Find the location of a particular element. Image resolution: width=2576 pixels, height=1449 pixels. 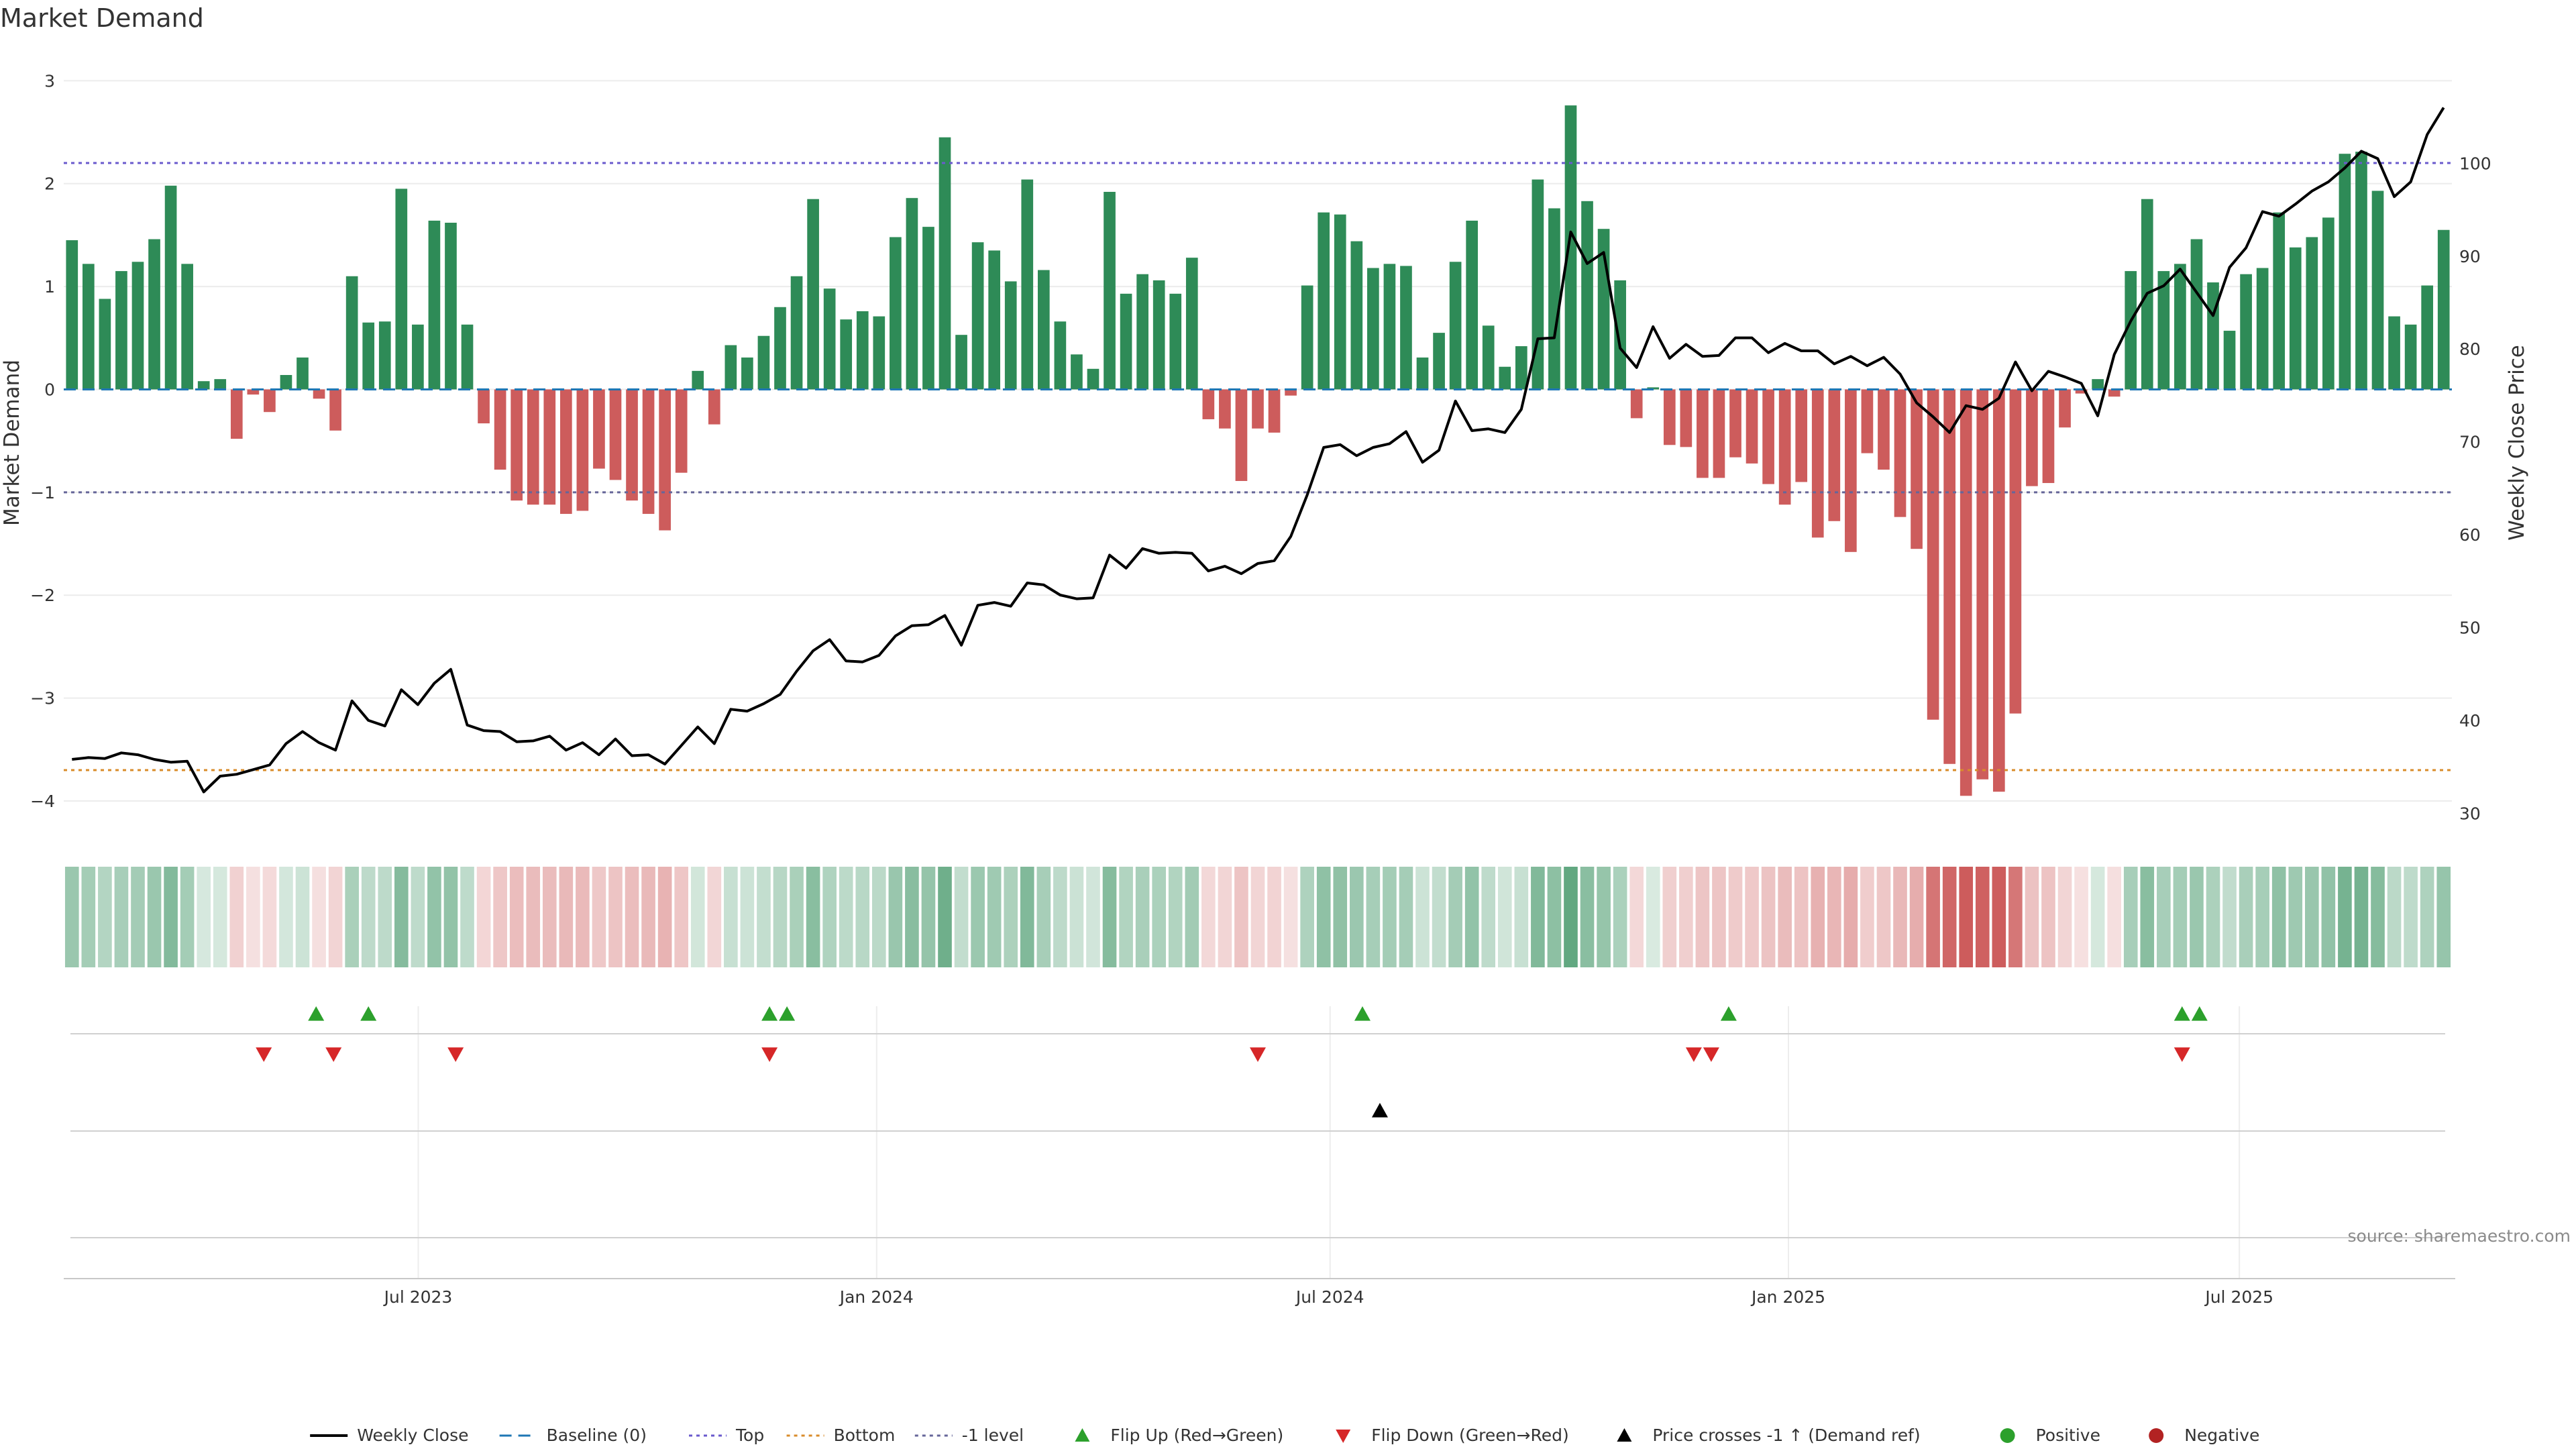

legend-label: Positive is located at coordinates (2068, 1435).